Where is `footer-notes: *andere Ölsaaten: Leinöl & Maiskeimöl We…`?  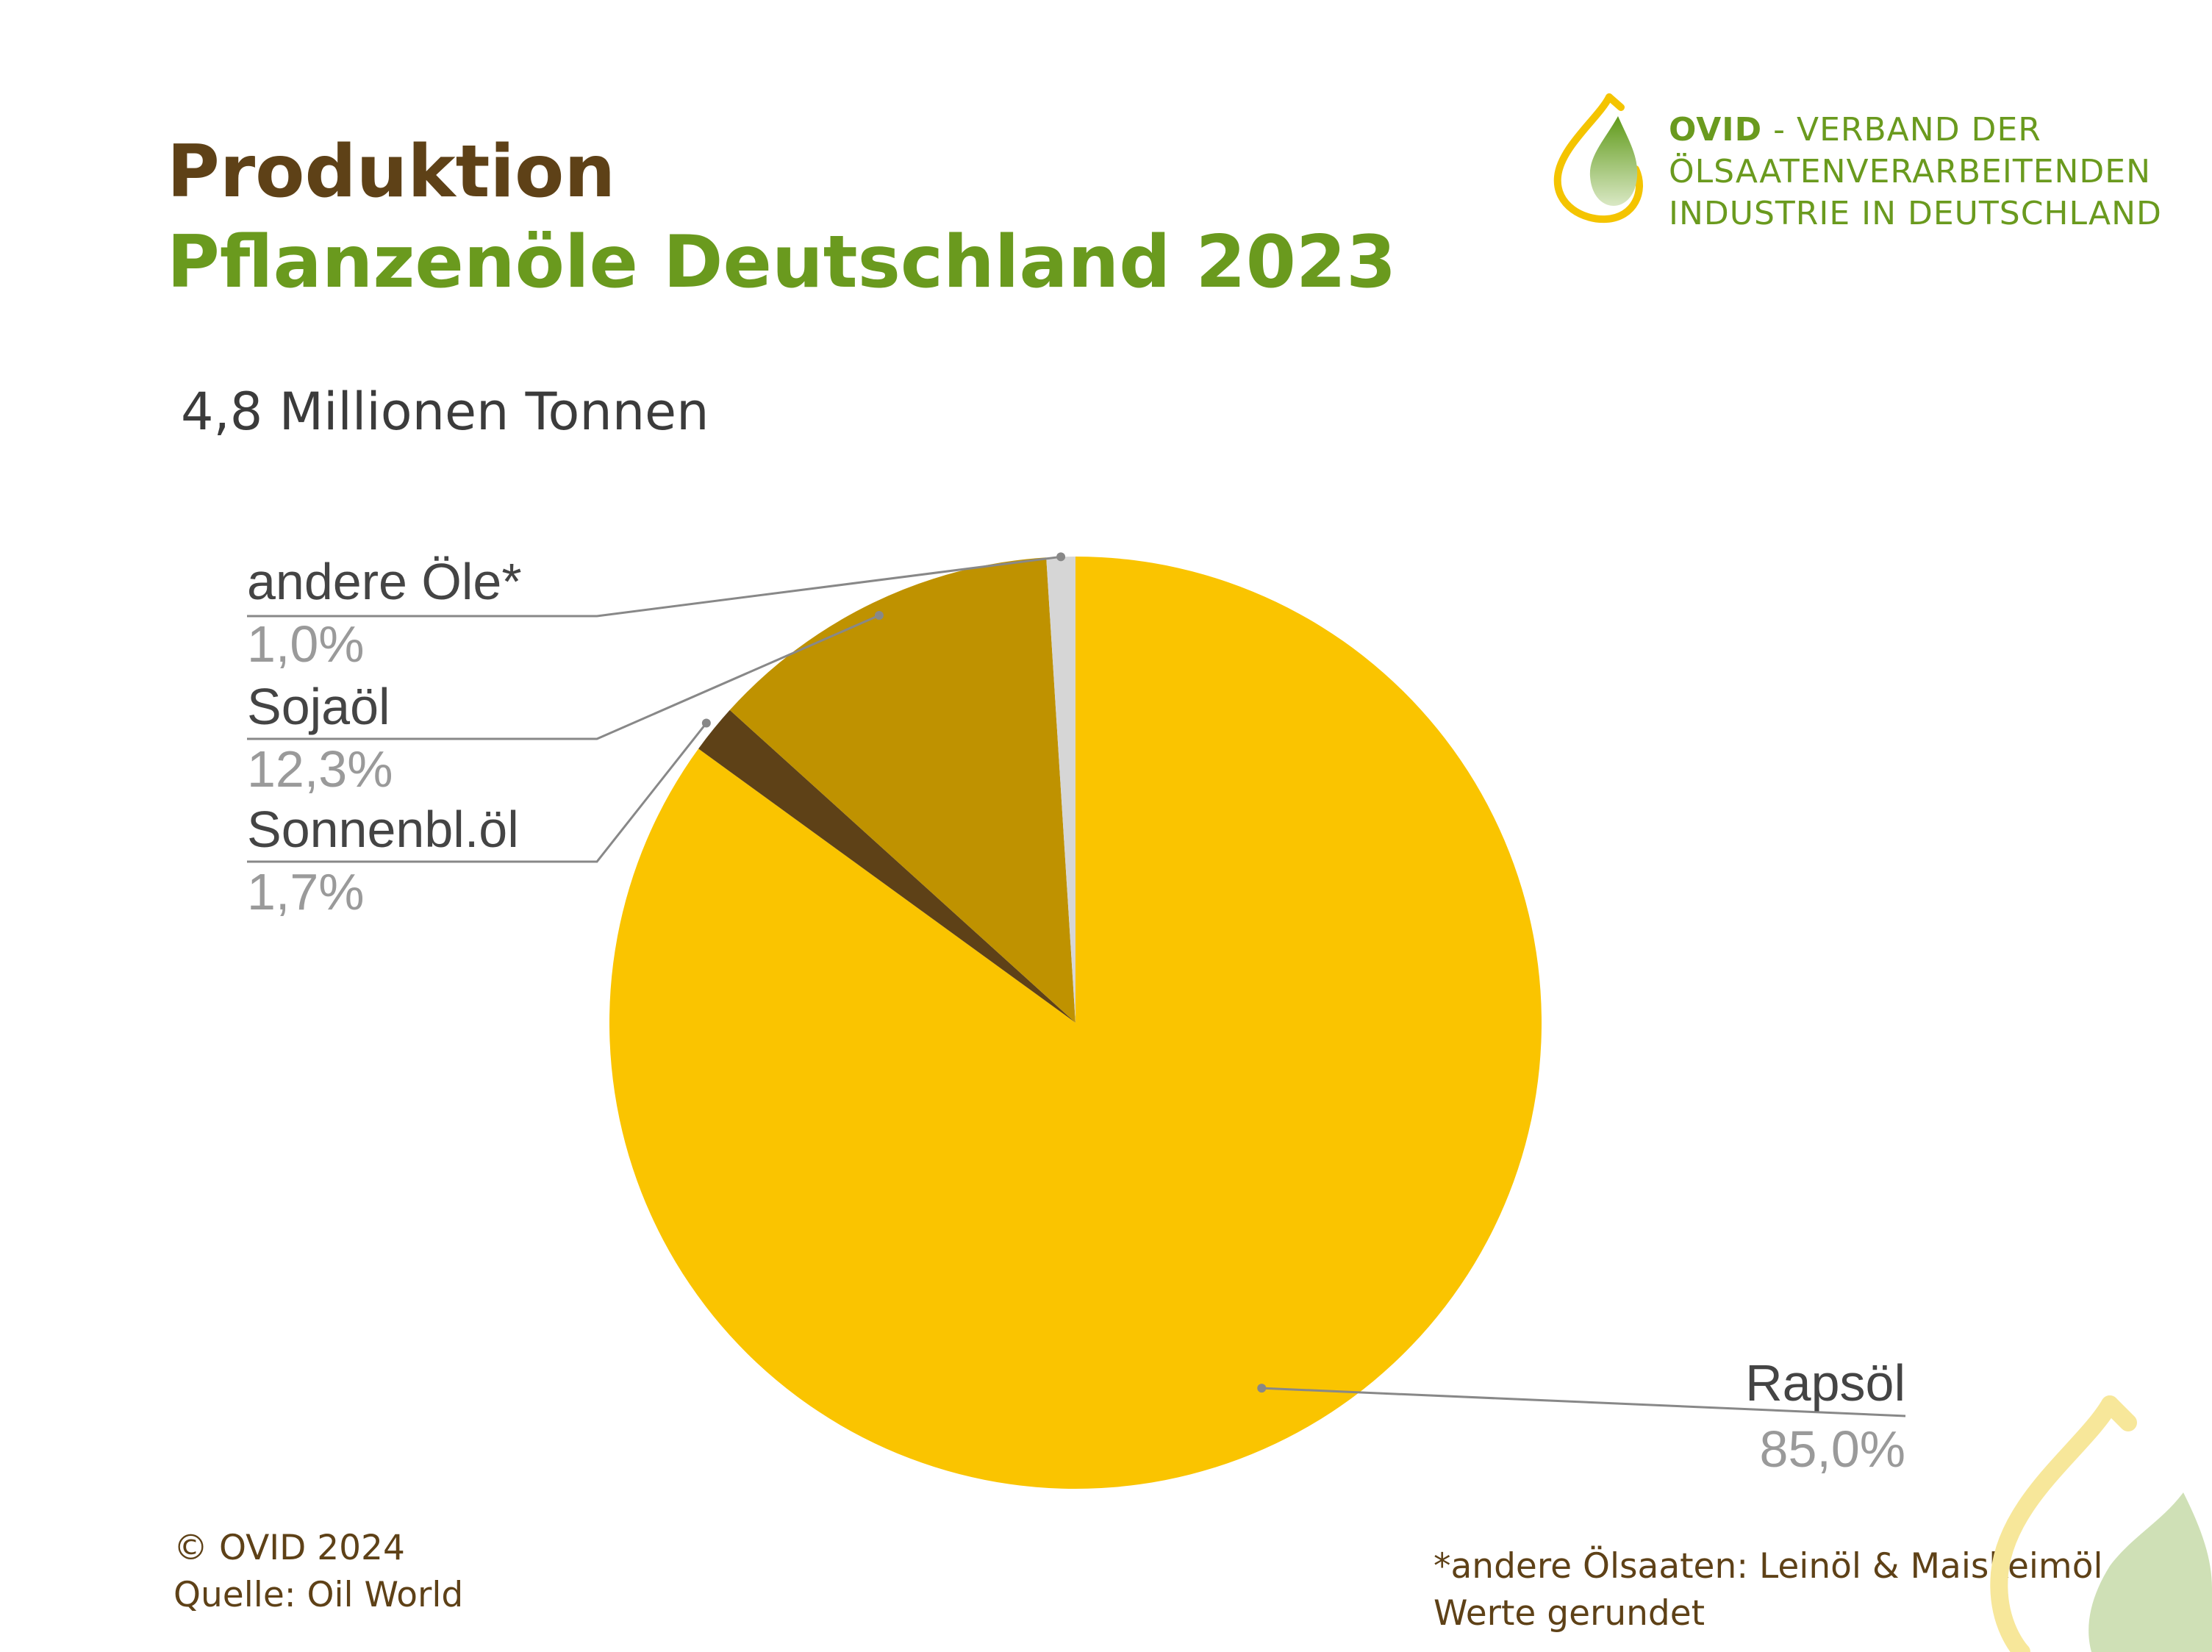
footer-notes: *andere Ölsaaten: Leinöl & Maiskeimöl We… is located at coordinates (1768, 1590).